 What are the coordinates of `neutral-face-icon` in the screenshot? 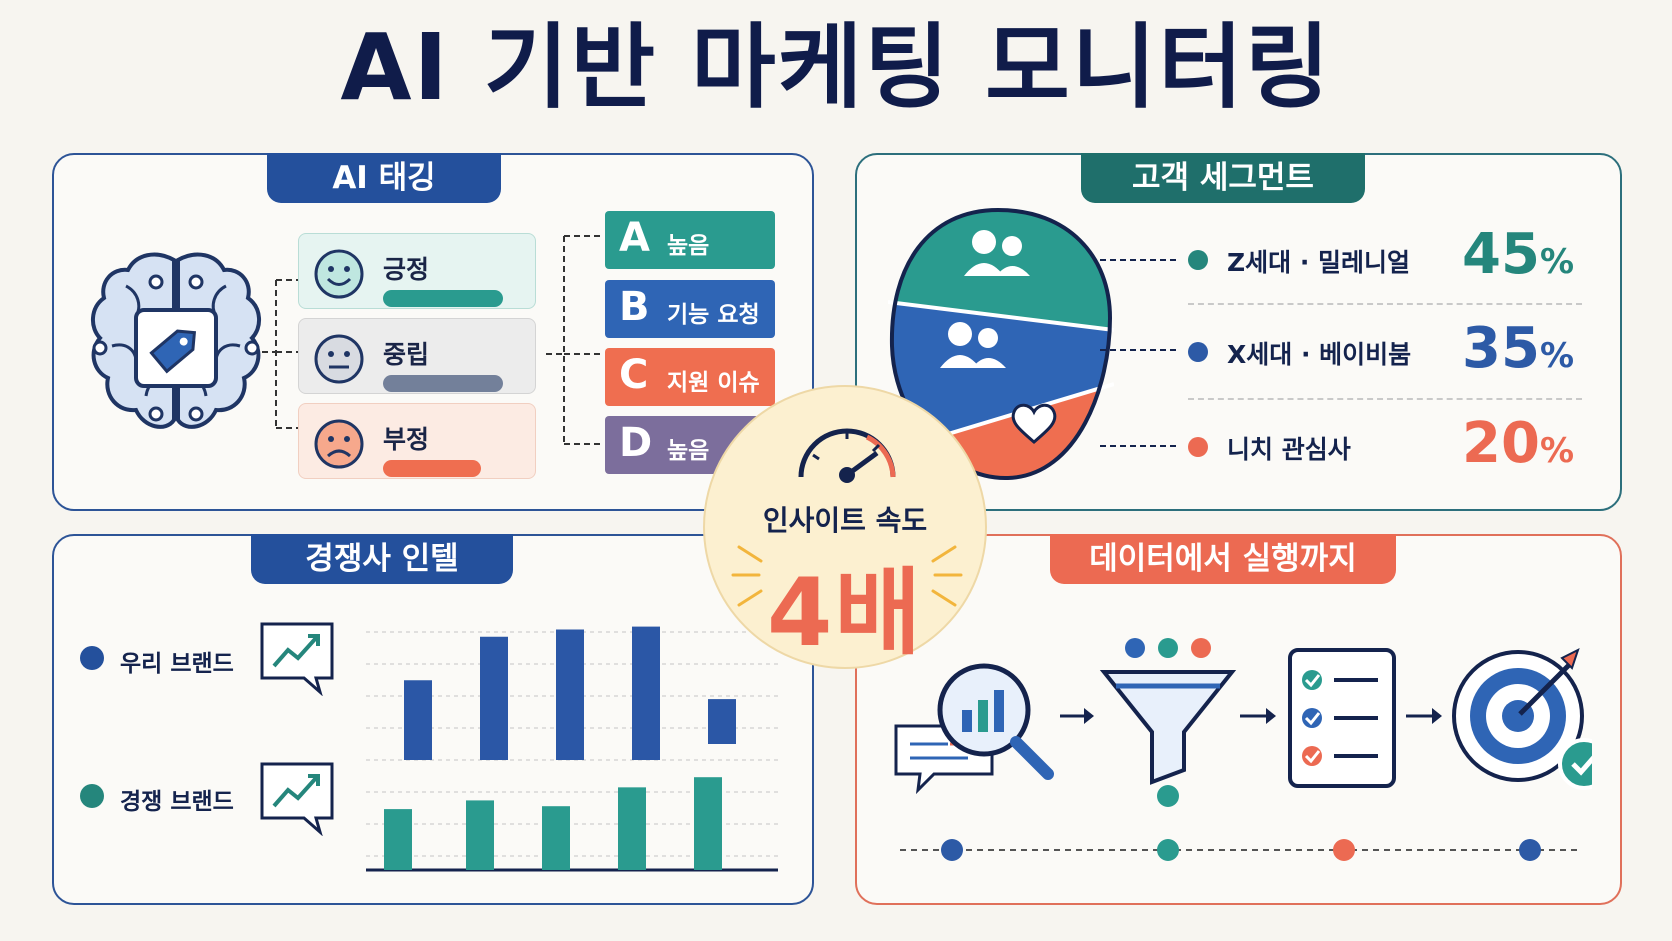 It's located at (339, 359).